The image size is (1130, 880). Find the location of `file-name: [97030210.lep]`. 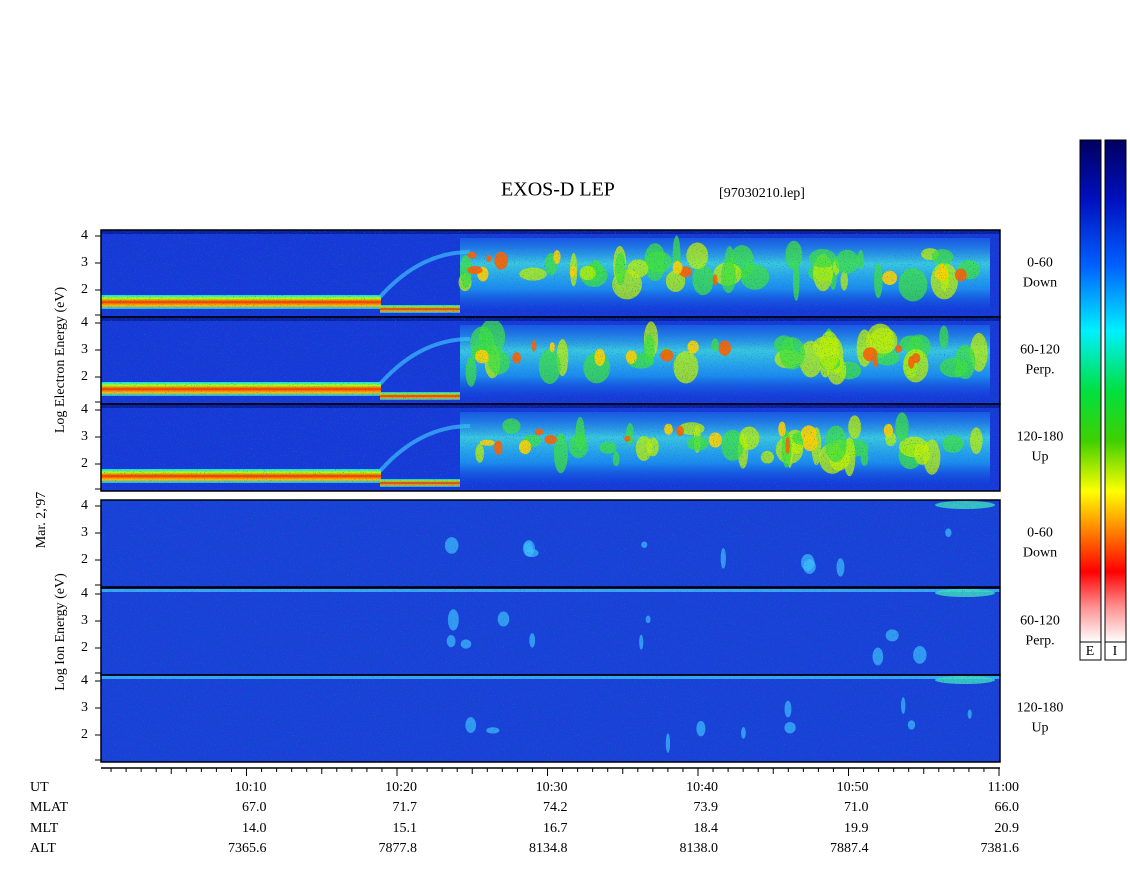

file-name: [97030210.lep] is located at coordinates (762, 193).